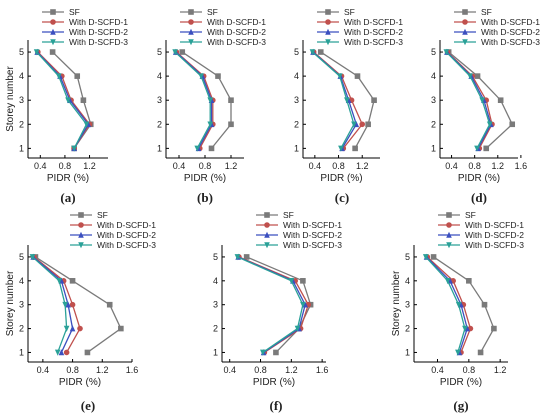 This screenshot has height=419, width=550. I want to click on panel-caption: (d), so click(479, 197).